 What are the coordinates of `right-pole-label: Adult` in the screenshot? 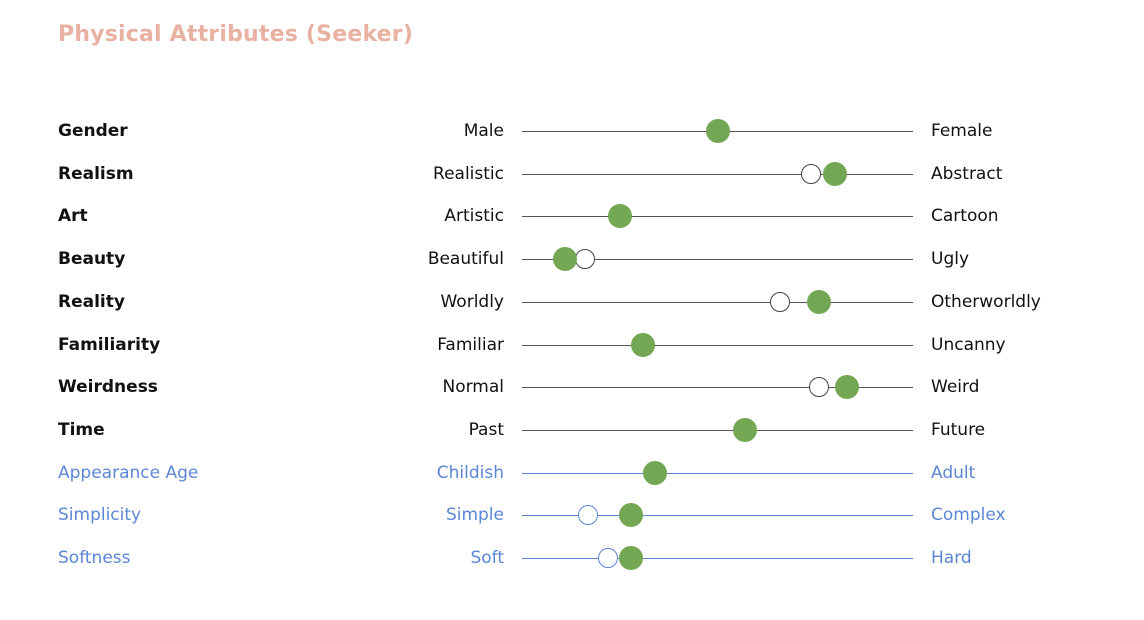 It's located at (953, 472).